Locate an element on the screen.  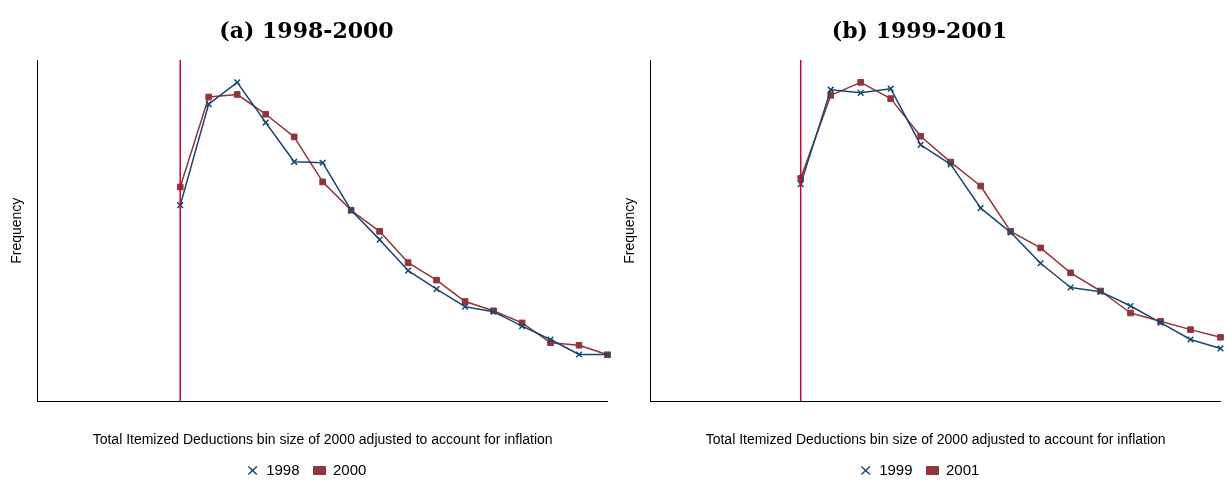
chart-title: (b) 1999-2001 is located at coordinates (919, 30).